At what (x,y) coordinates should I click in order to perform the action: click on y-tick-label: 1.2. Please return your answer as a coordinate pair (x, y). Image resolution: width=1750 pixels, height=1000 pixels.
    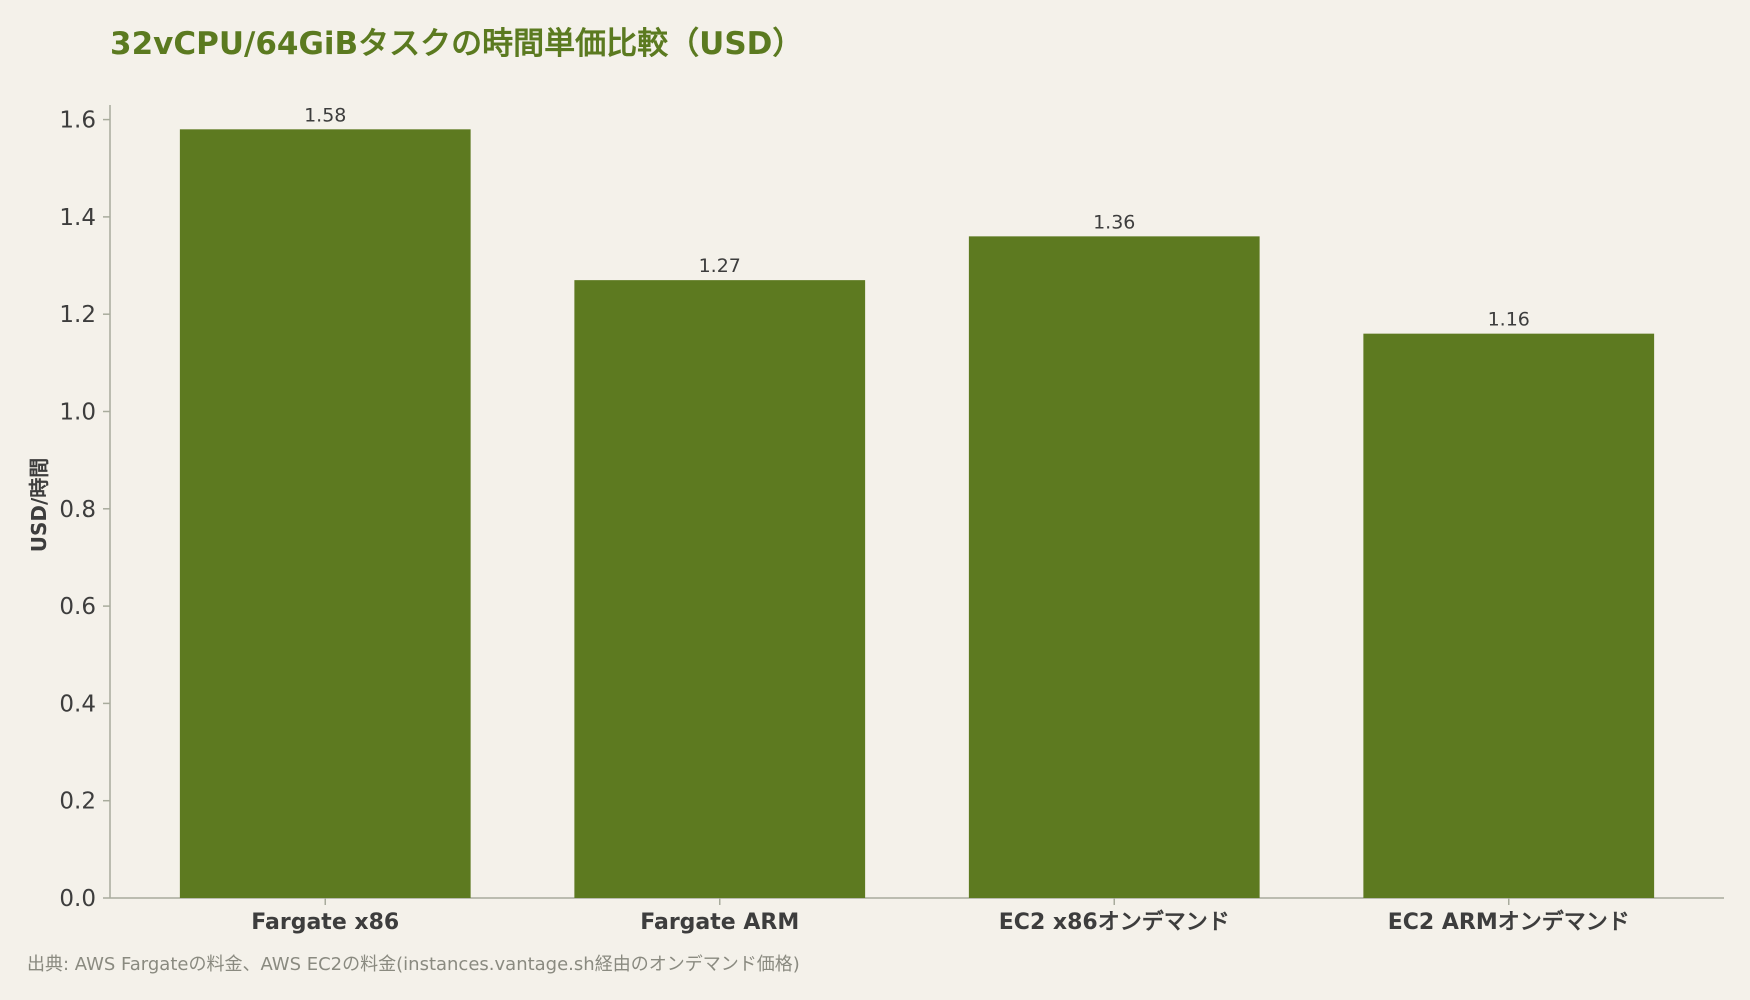
    Looking at the image, I should click on (77, 315).